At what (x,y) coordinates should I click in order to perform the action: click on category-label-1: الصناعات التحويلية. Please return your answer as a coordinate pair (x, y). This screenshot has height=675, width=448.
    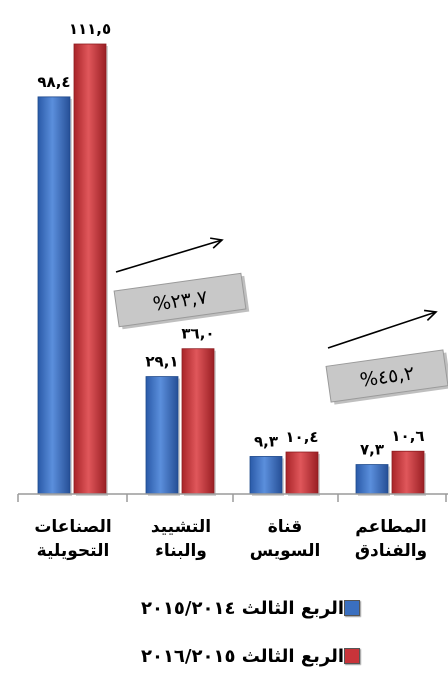
    Looking at the image, I should click on (73, 539).